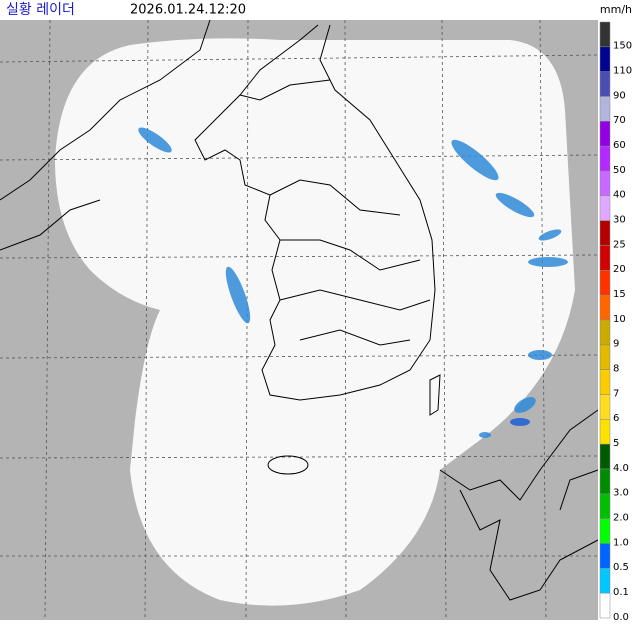 The image size is (635, 624). What do you see at coordinates (621, 517) in the screenshot?
I see `legend-label: 2.0` at bounding box center [621, 517].